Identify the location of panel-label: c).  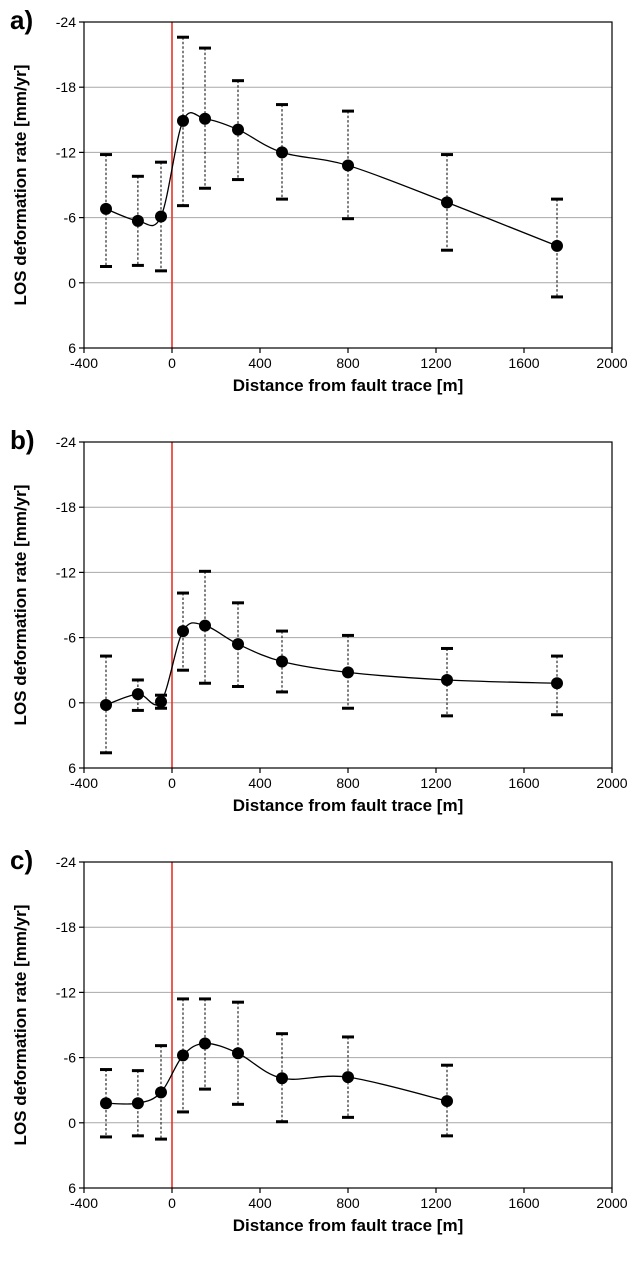
(21, 860).